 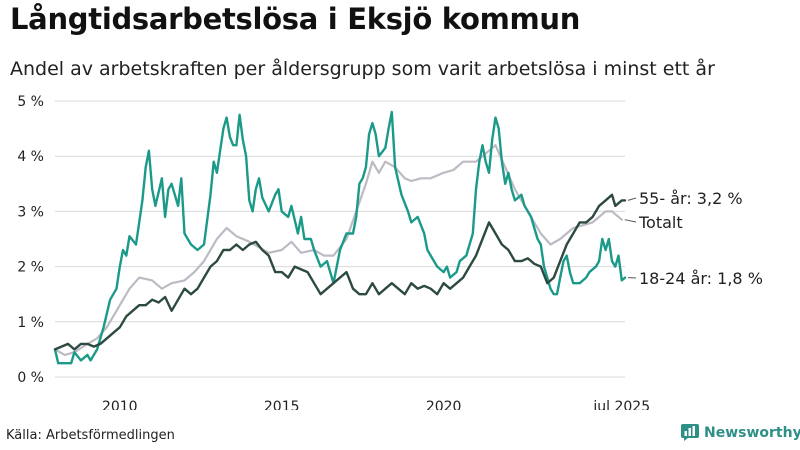 I want to click on x-tick-label: 2015, so click(x=282, y=404).